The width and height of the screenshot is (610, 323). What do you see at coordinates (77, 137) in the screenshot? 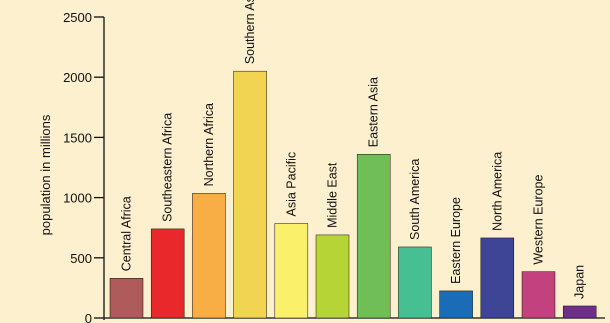
I see `y-tick-label: 1500` at bounding box center [77, 137].